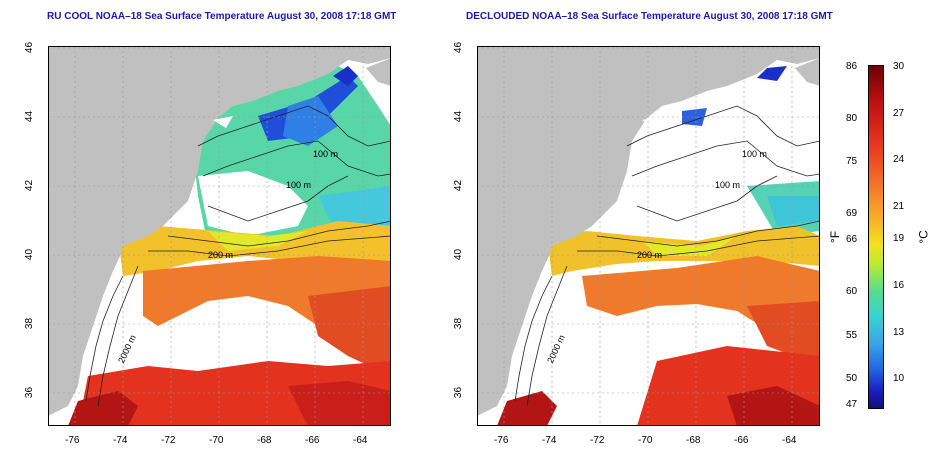 The image size is (950, 475). I want to click on fahrenheit-tick: 69, so click(852, 213).